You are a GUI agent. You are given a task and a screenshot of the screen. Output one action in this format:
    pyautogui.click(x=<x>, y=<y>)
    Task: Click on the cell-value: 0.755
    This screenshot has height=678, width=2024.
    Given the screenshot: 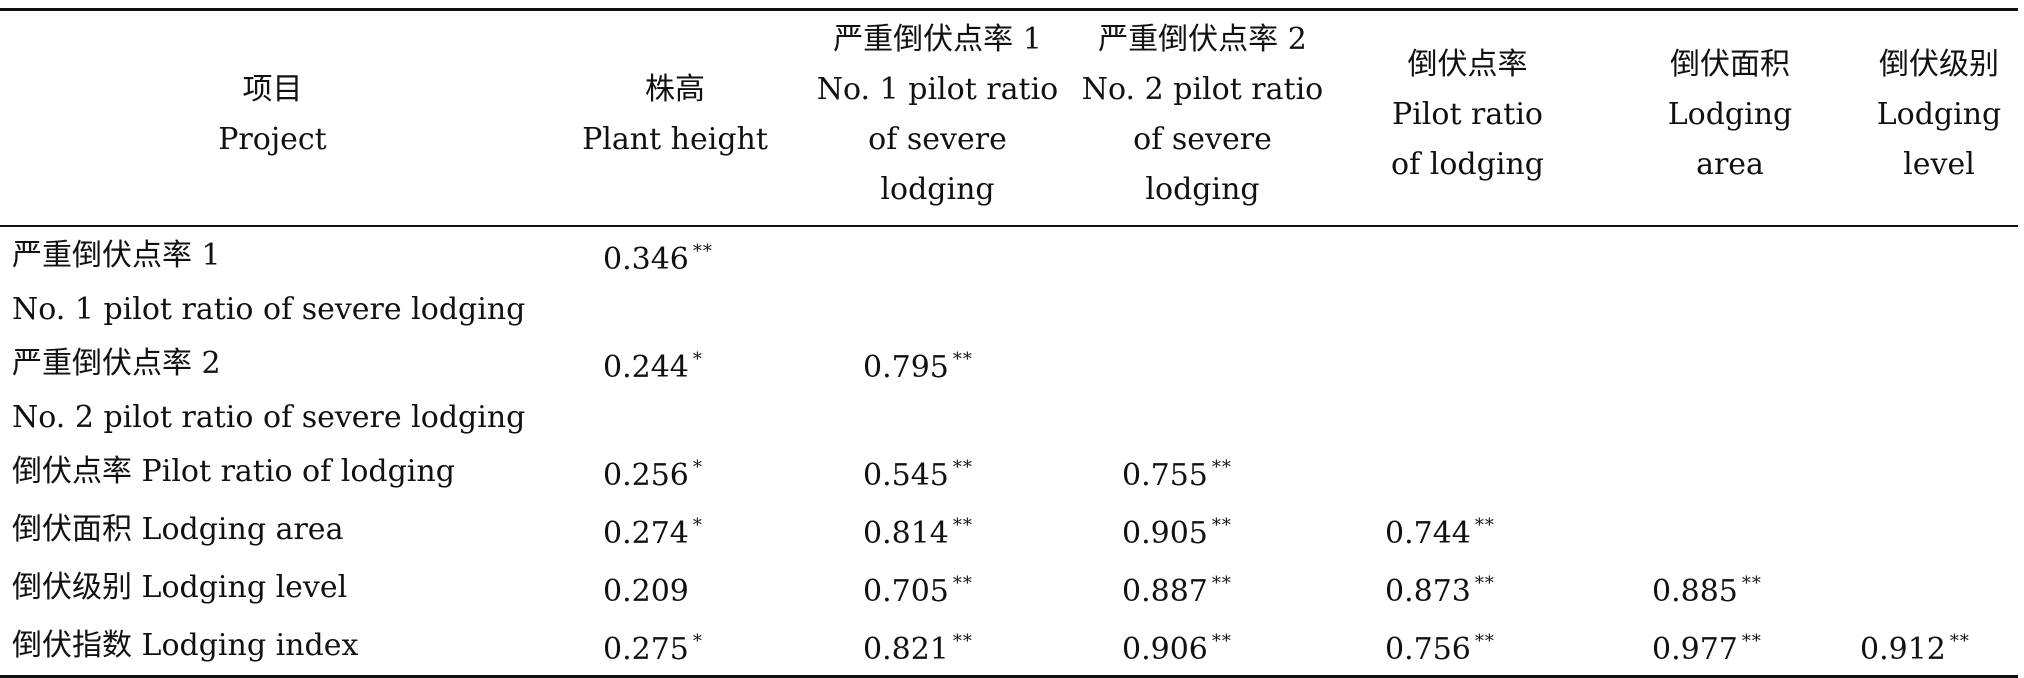 What is the action you would take?
    pyautogui.click(x=1165, y=475)
    